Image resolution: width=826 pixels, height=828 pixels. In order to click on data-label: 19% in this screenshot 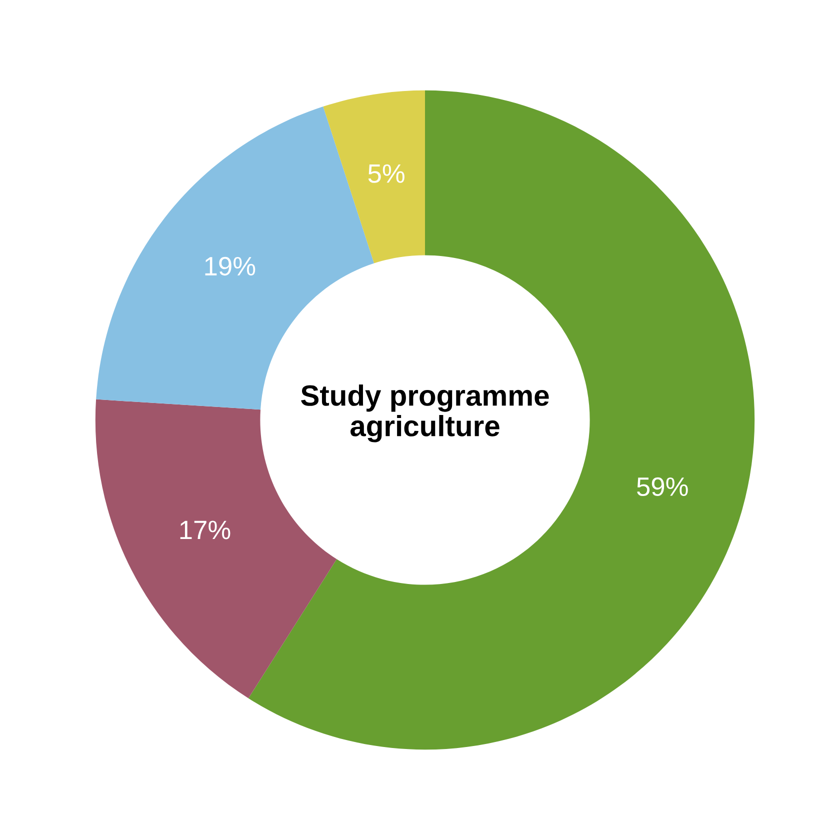, I will do `click(230, 266)`.